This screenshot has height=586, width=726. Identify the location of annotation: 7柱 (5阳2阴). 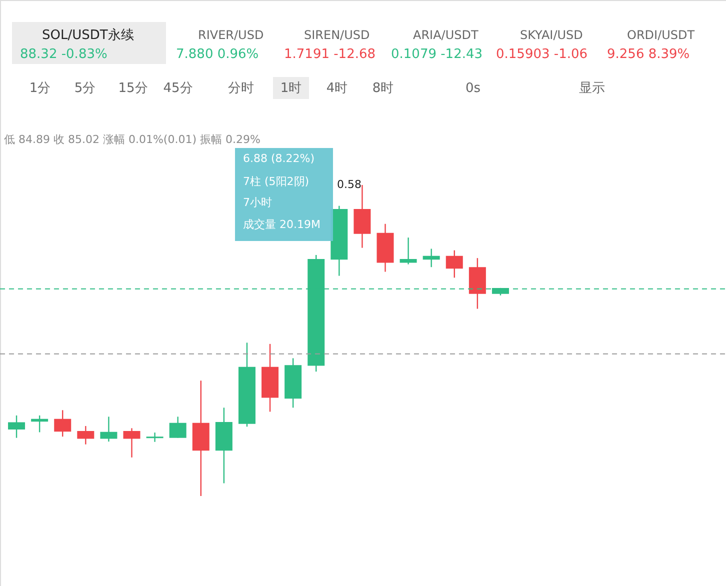
(276, 181).